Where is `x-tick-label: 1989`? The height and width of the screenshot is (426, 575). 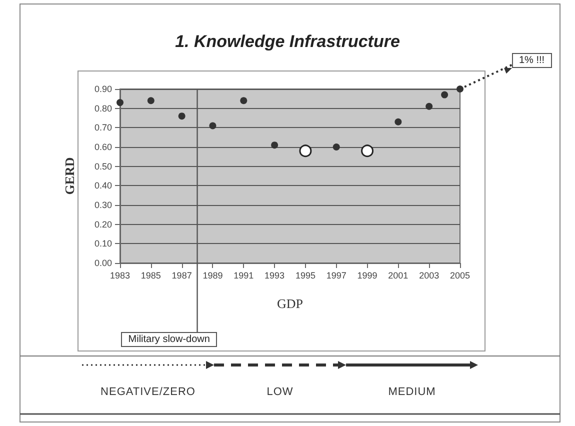
x-tick-label: 1989 is located at coordinates (212, 275).